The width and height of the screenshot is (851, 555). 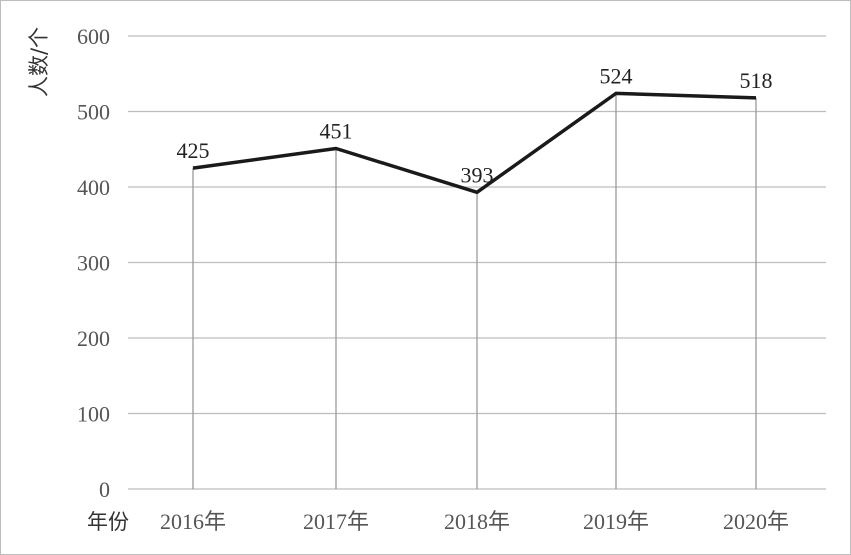 What do you see at coordinates (616, 521) in the screenshot?
I see `x-tick-label: 2019年` at bounding box center [616, 521].